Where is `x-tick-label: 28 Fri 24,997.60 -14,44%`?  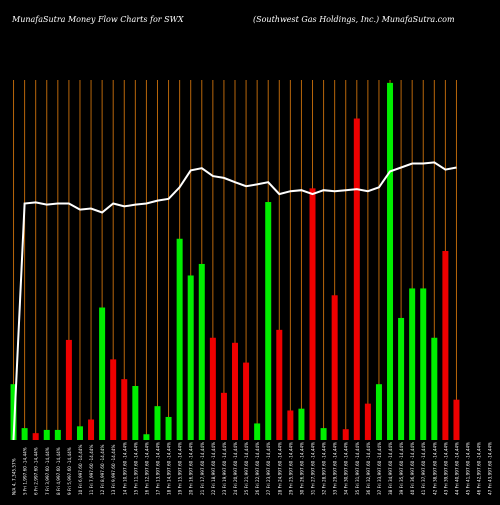 x-tick-label: 28 Fri 24,997.60 -14,44% is located at coordinates (279, 468).